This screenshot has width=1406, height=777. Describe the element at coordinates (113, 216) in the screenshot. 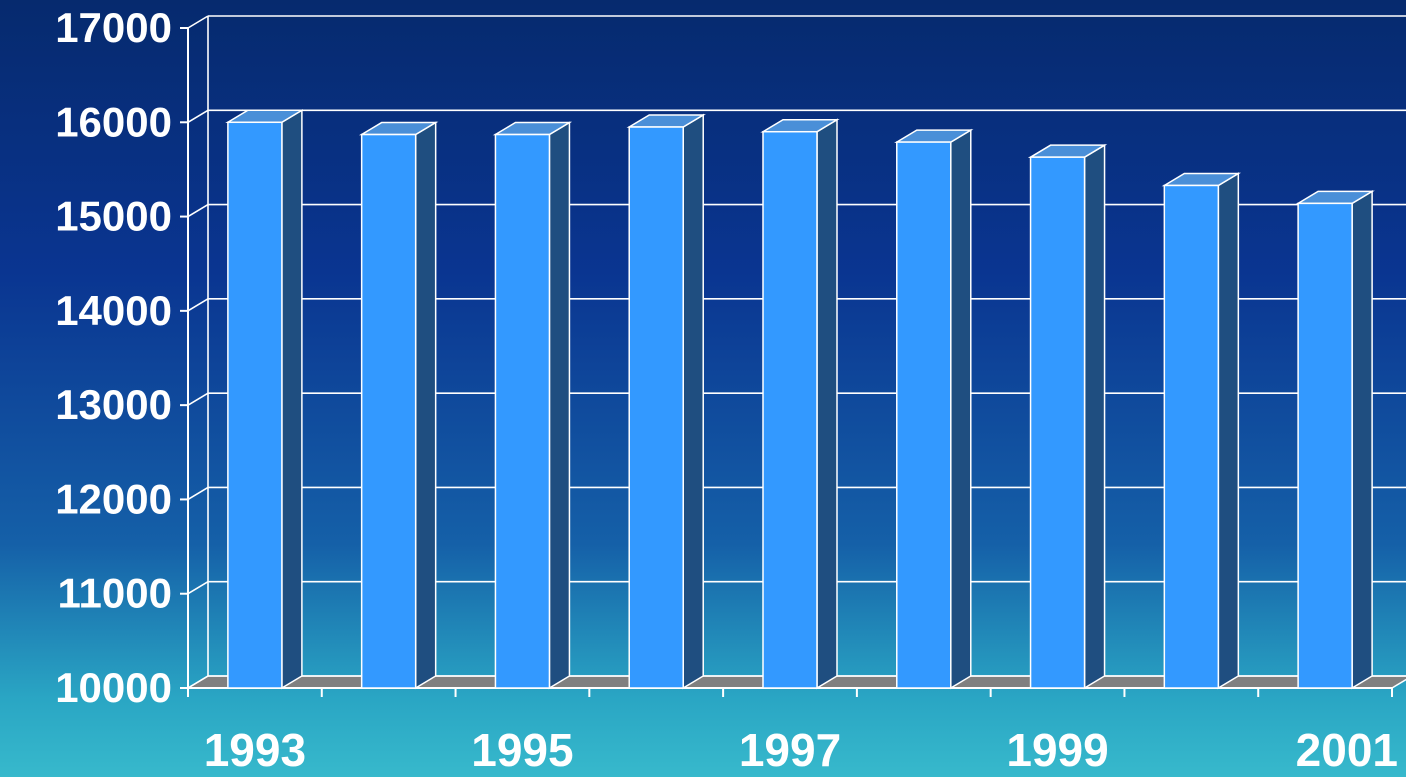

I see `y-tick-label: 15000` at that location.